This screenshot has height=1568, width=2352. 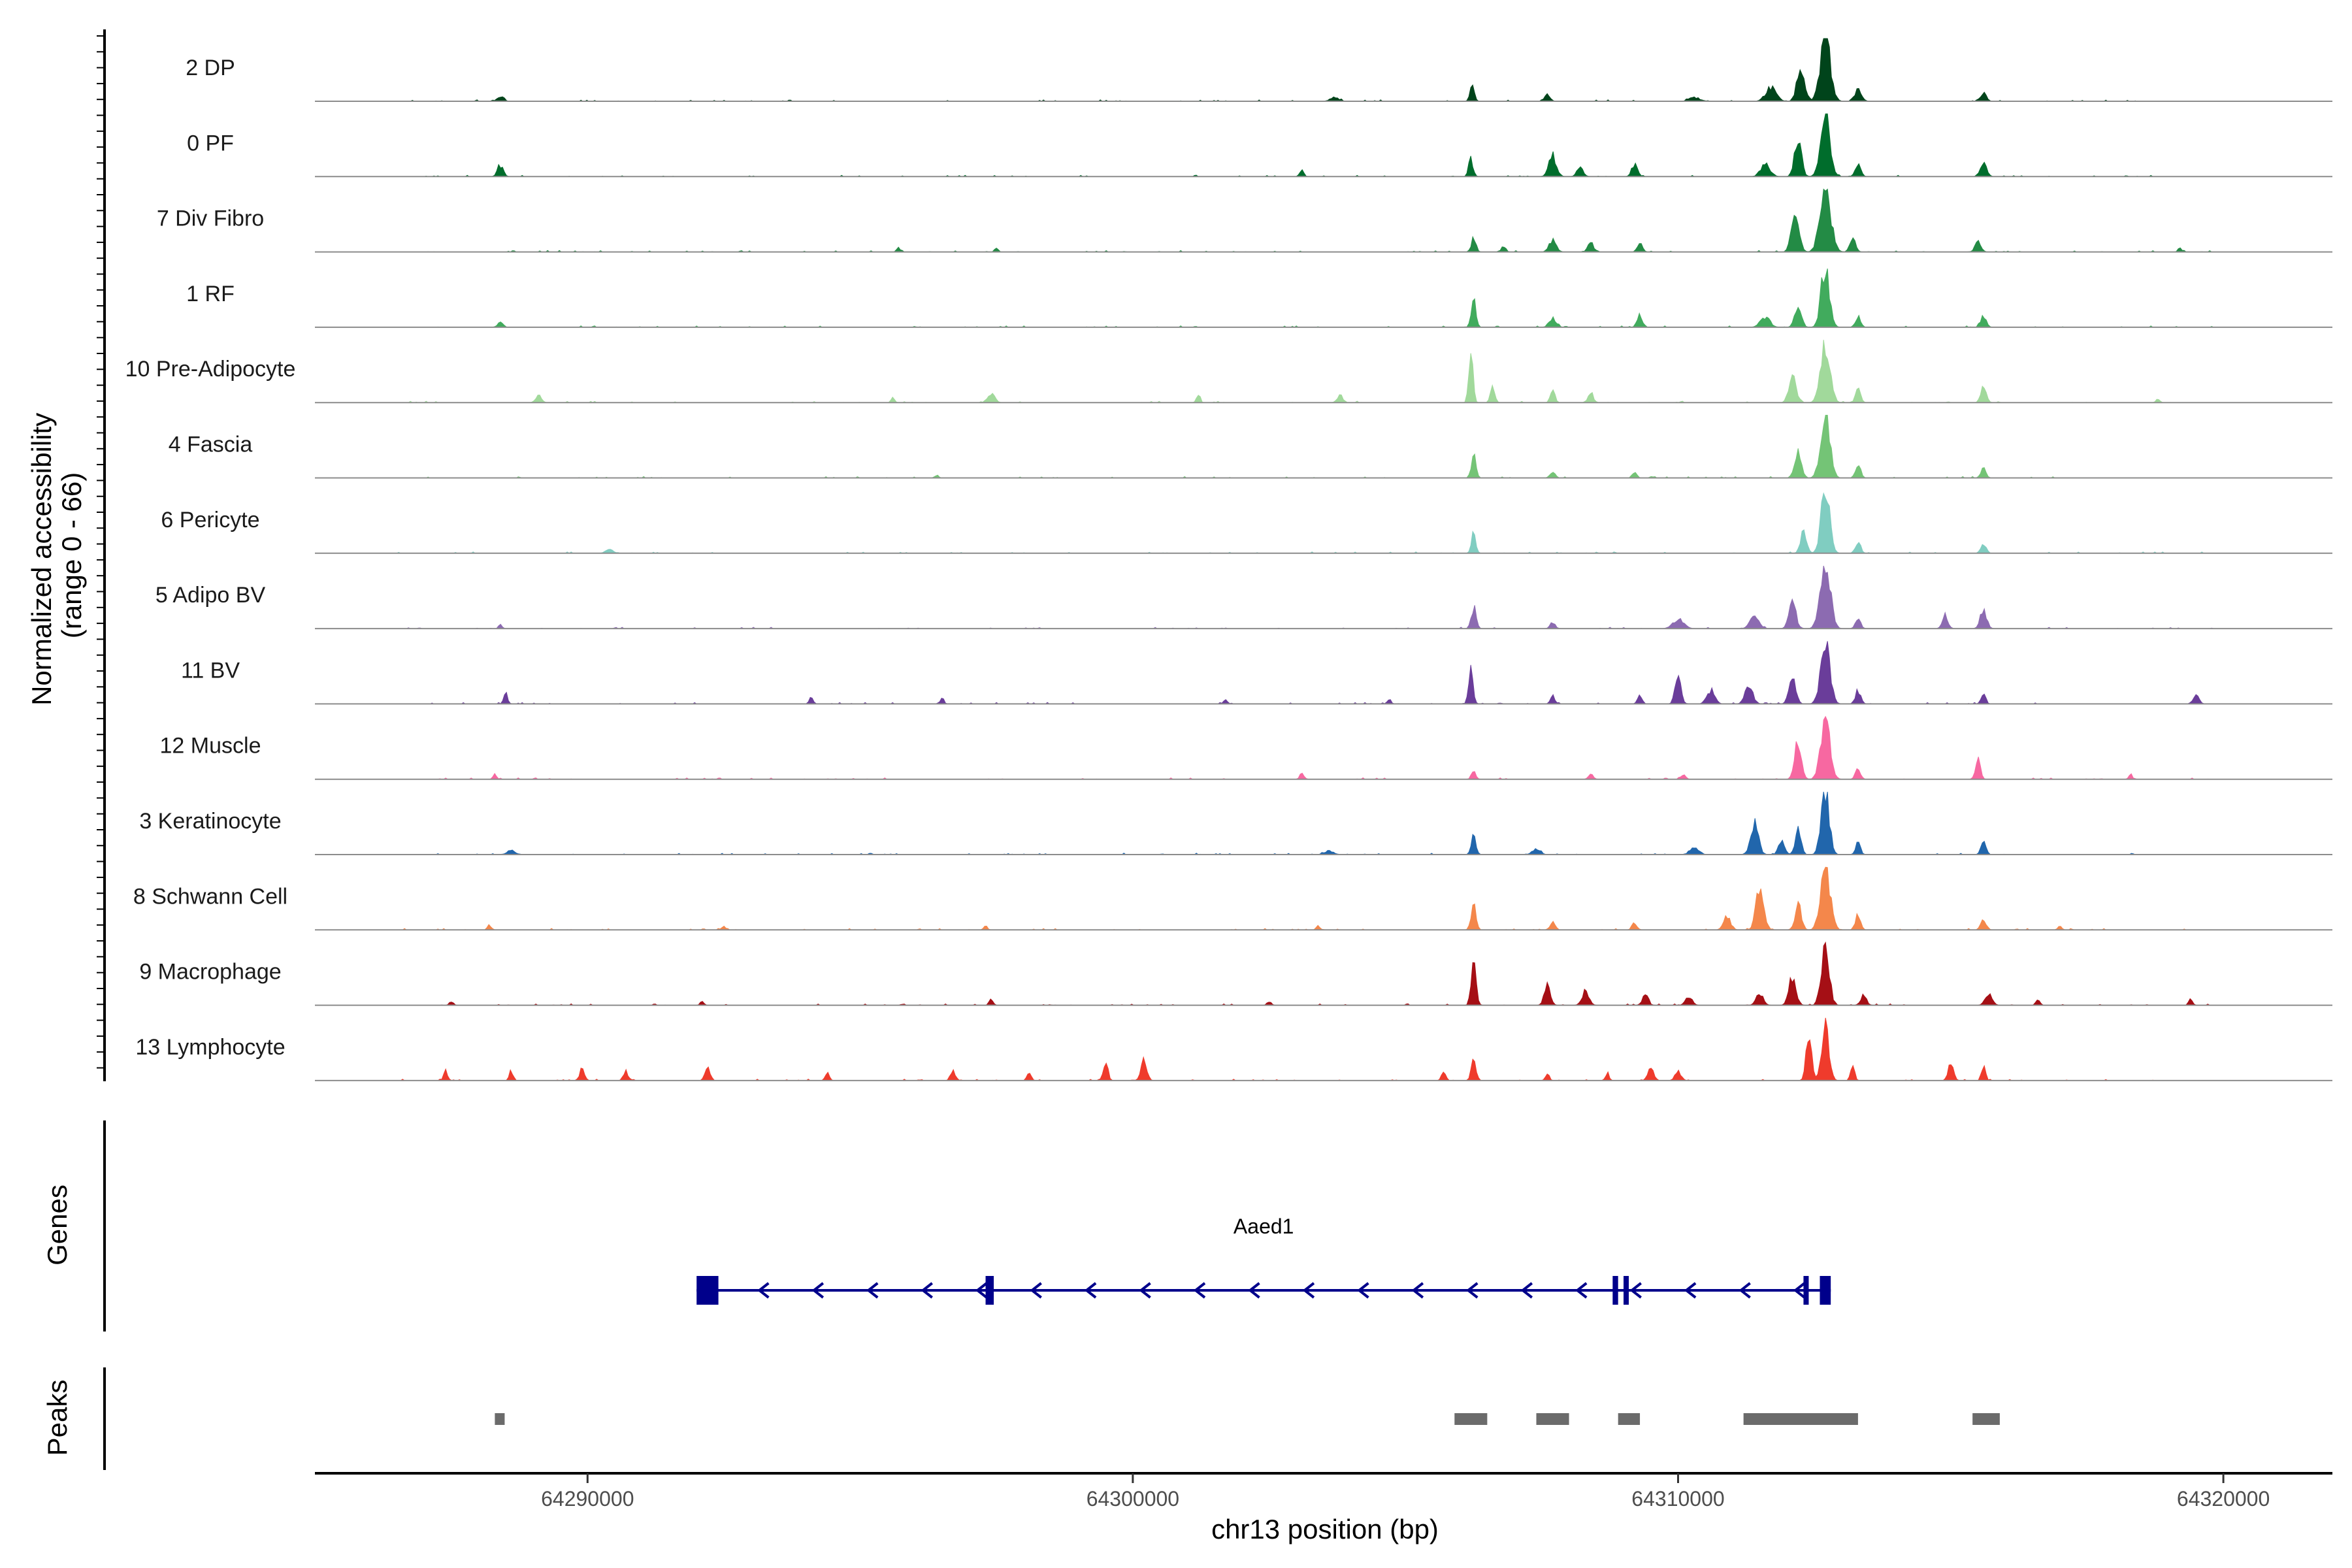 I want to click on track-5-adipo-bv: 5 Adipo BV, so click(x=1243, y=597).